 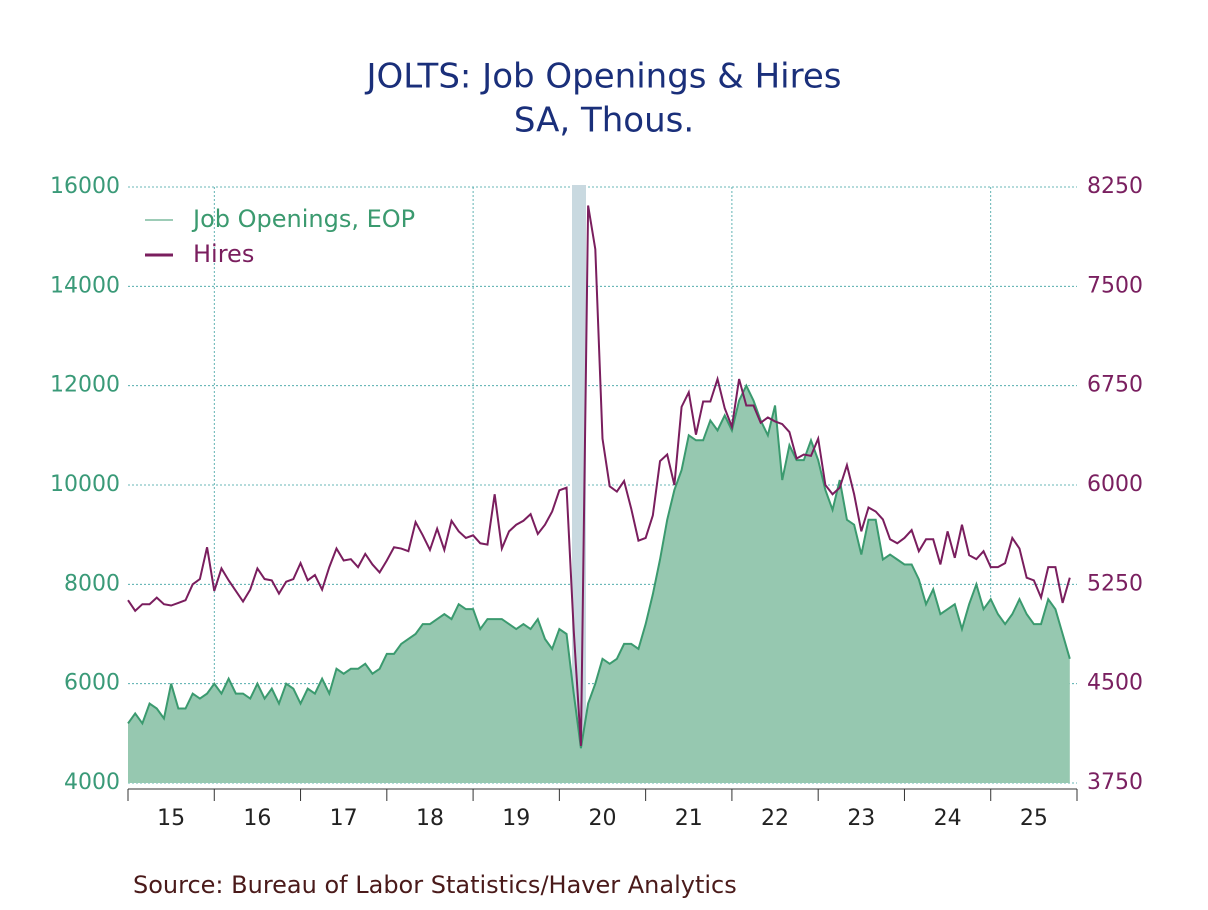 I want to click on y2-tick-label: 8250, so click(x=1115, y=186).